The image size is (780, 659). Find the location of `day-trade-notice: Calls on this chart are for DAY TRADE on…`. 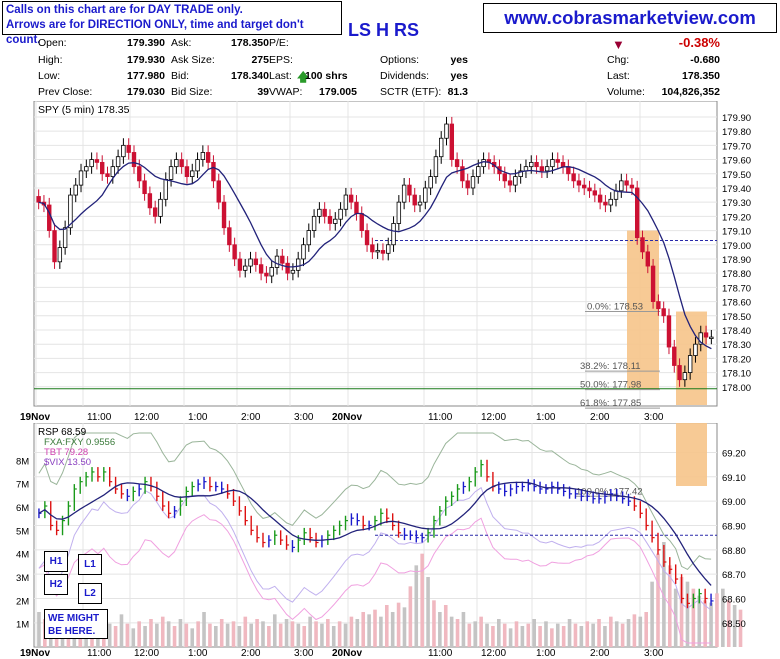

day-trade-notice: Calls on this chart are for DAY TRADE on… is located at coordinates (172, 23).